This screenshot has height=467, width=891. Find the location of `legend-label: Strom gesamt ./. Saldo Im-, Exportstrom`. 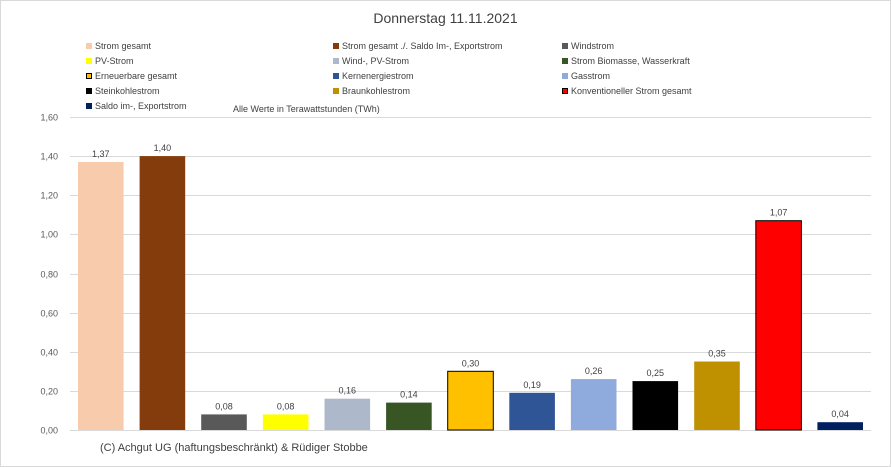

legend-label: Strom gesamt ./. Saldo Im-, Exportstrom is located at coordinates (422, 46).